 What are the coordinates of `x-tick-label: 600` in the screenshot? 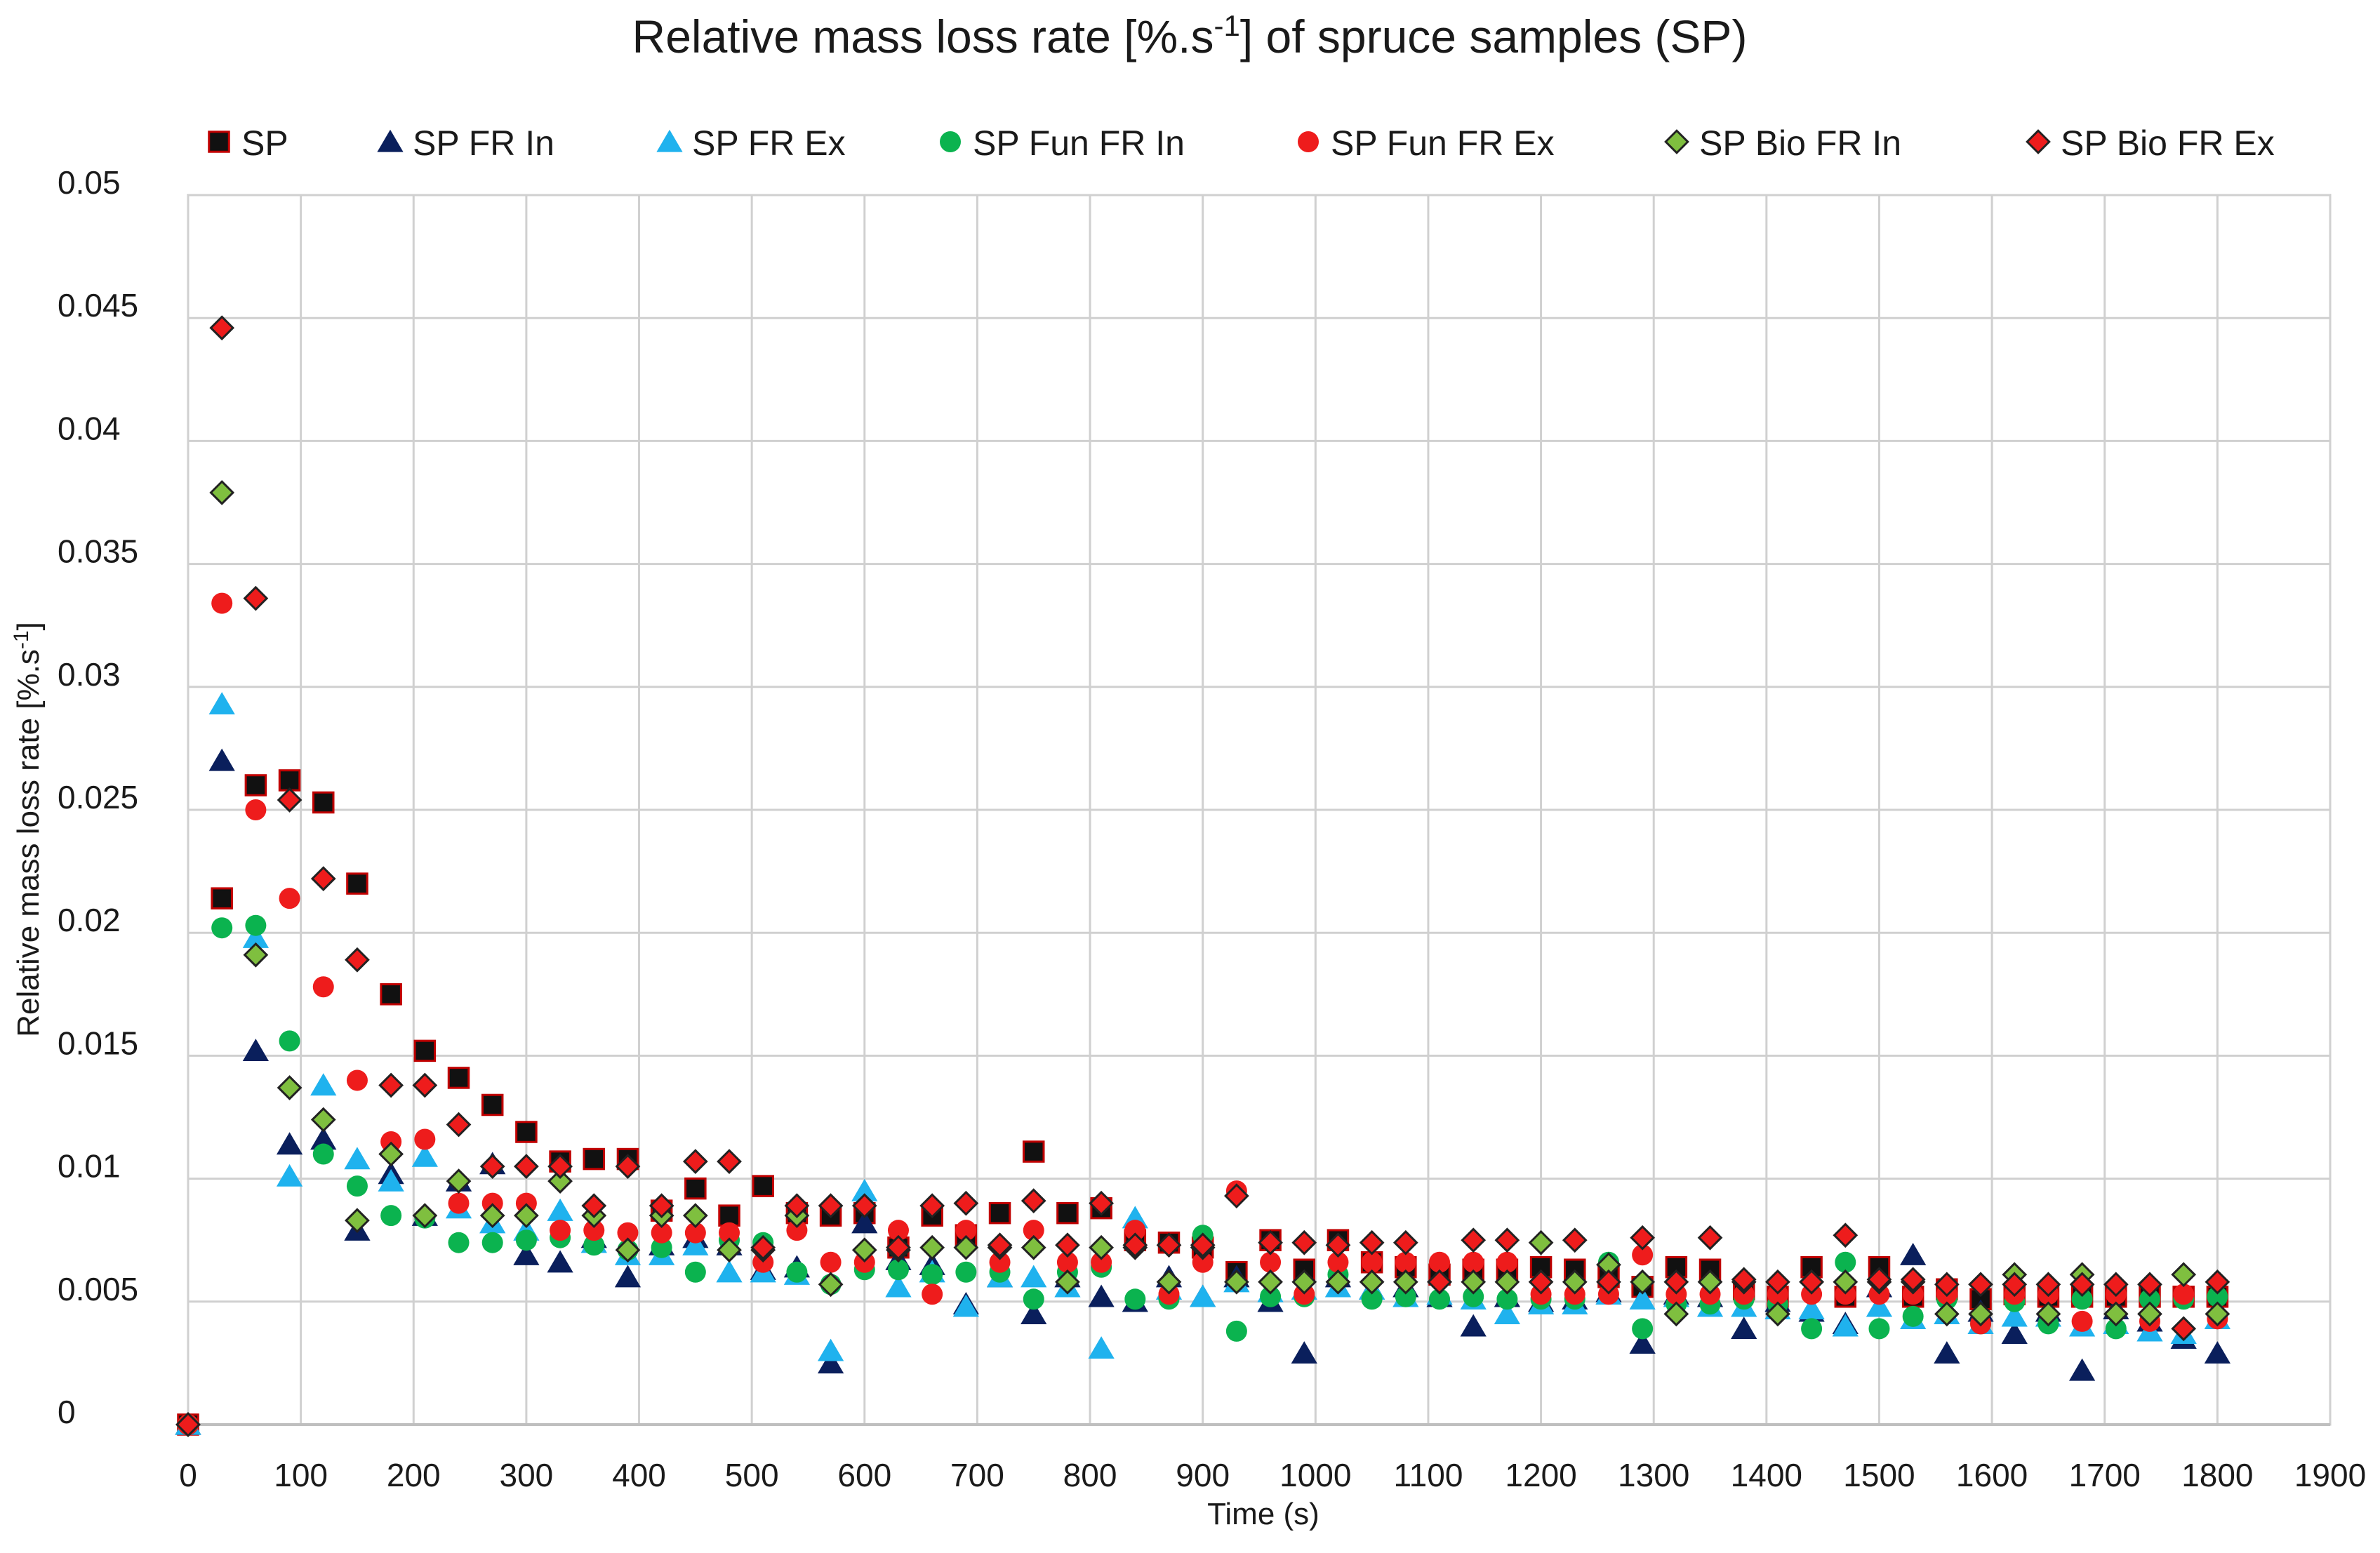 It's located at (864, 1475).